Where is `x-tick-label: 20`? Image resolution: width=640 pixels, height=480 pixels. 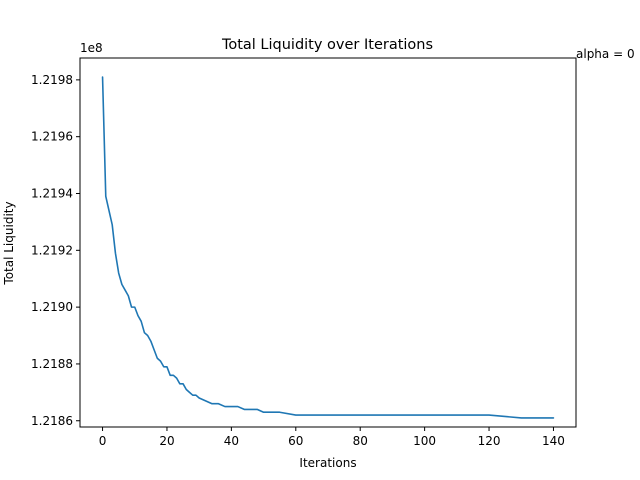
x-tick-label: 20 is located at coordinates (166, 441).